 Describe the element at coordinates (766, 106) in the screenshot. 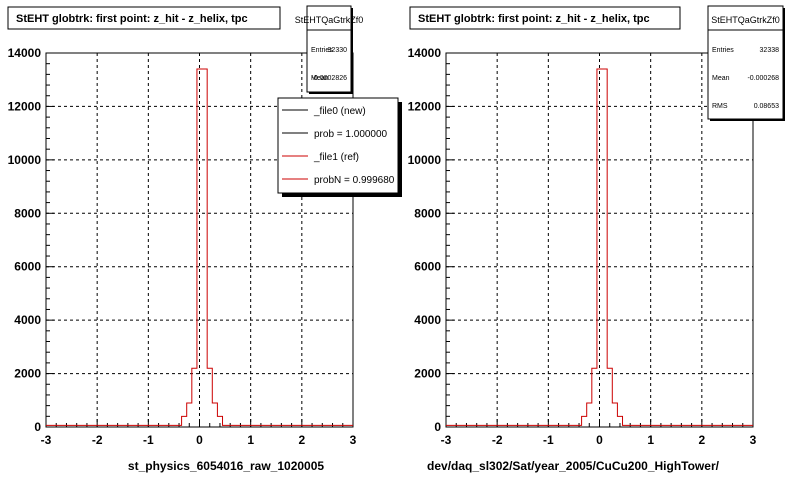

I see `stats-value: 0.08653` at that location.